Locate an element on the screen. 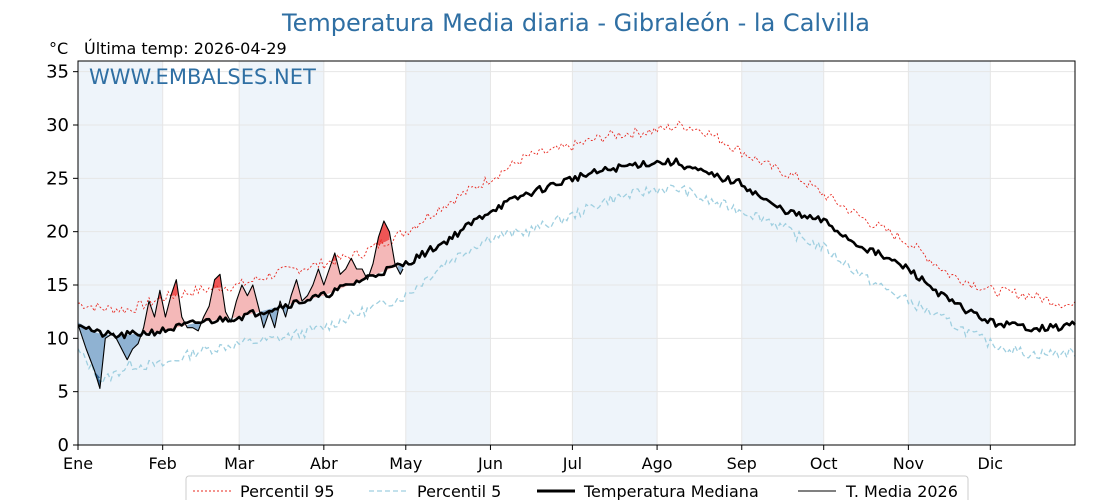  y-tick-label-15: 15 is located at coordinates (57, 285).